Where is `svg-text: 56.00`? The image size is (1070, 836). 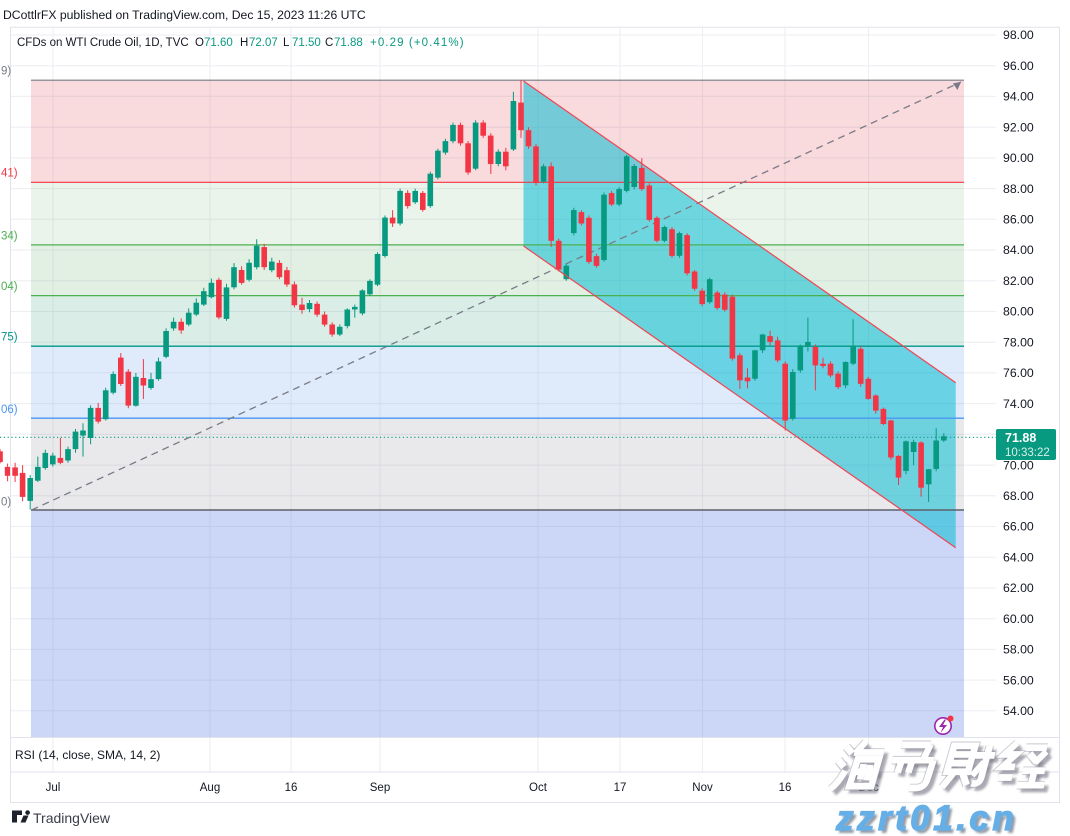
svg-text: 56.00 is located at coordinates (1018, 680).